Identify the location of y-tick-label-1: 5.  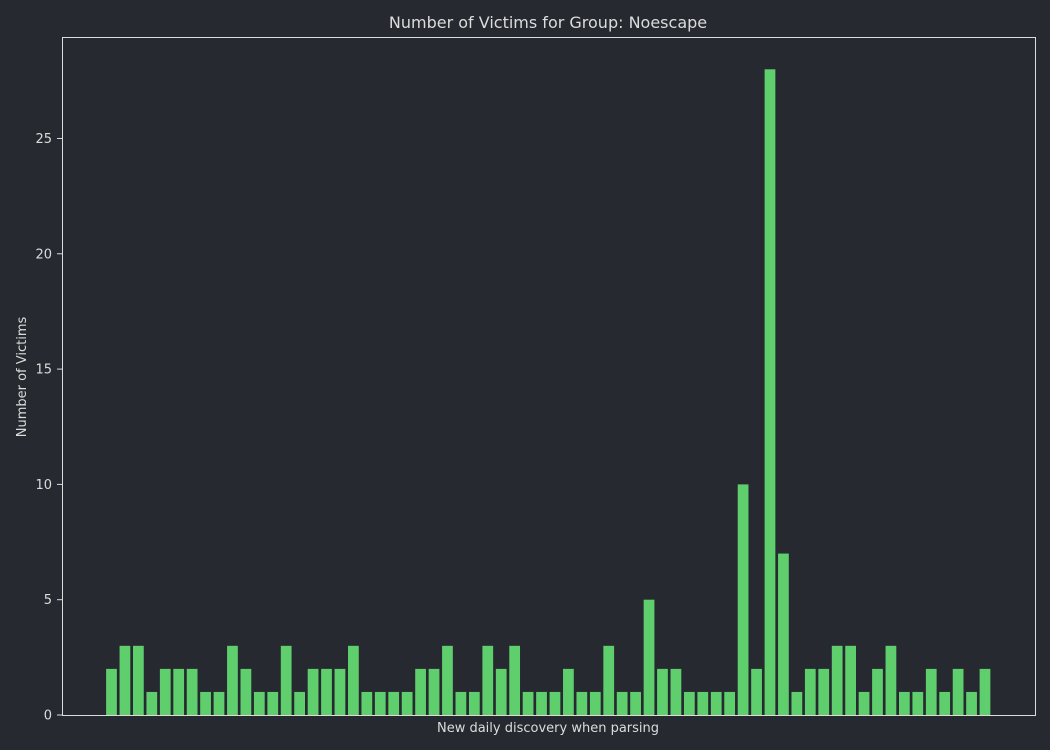
(48, 600).